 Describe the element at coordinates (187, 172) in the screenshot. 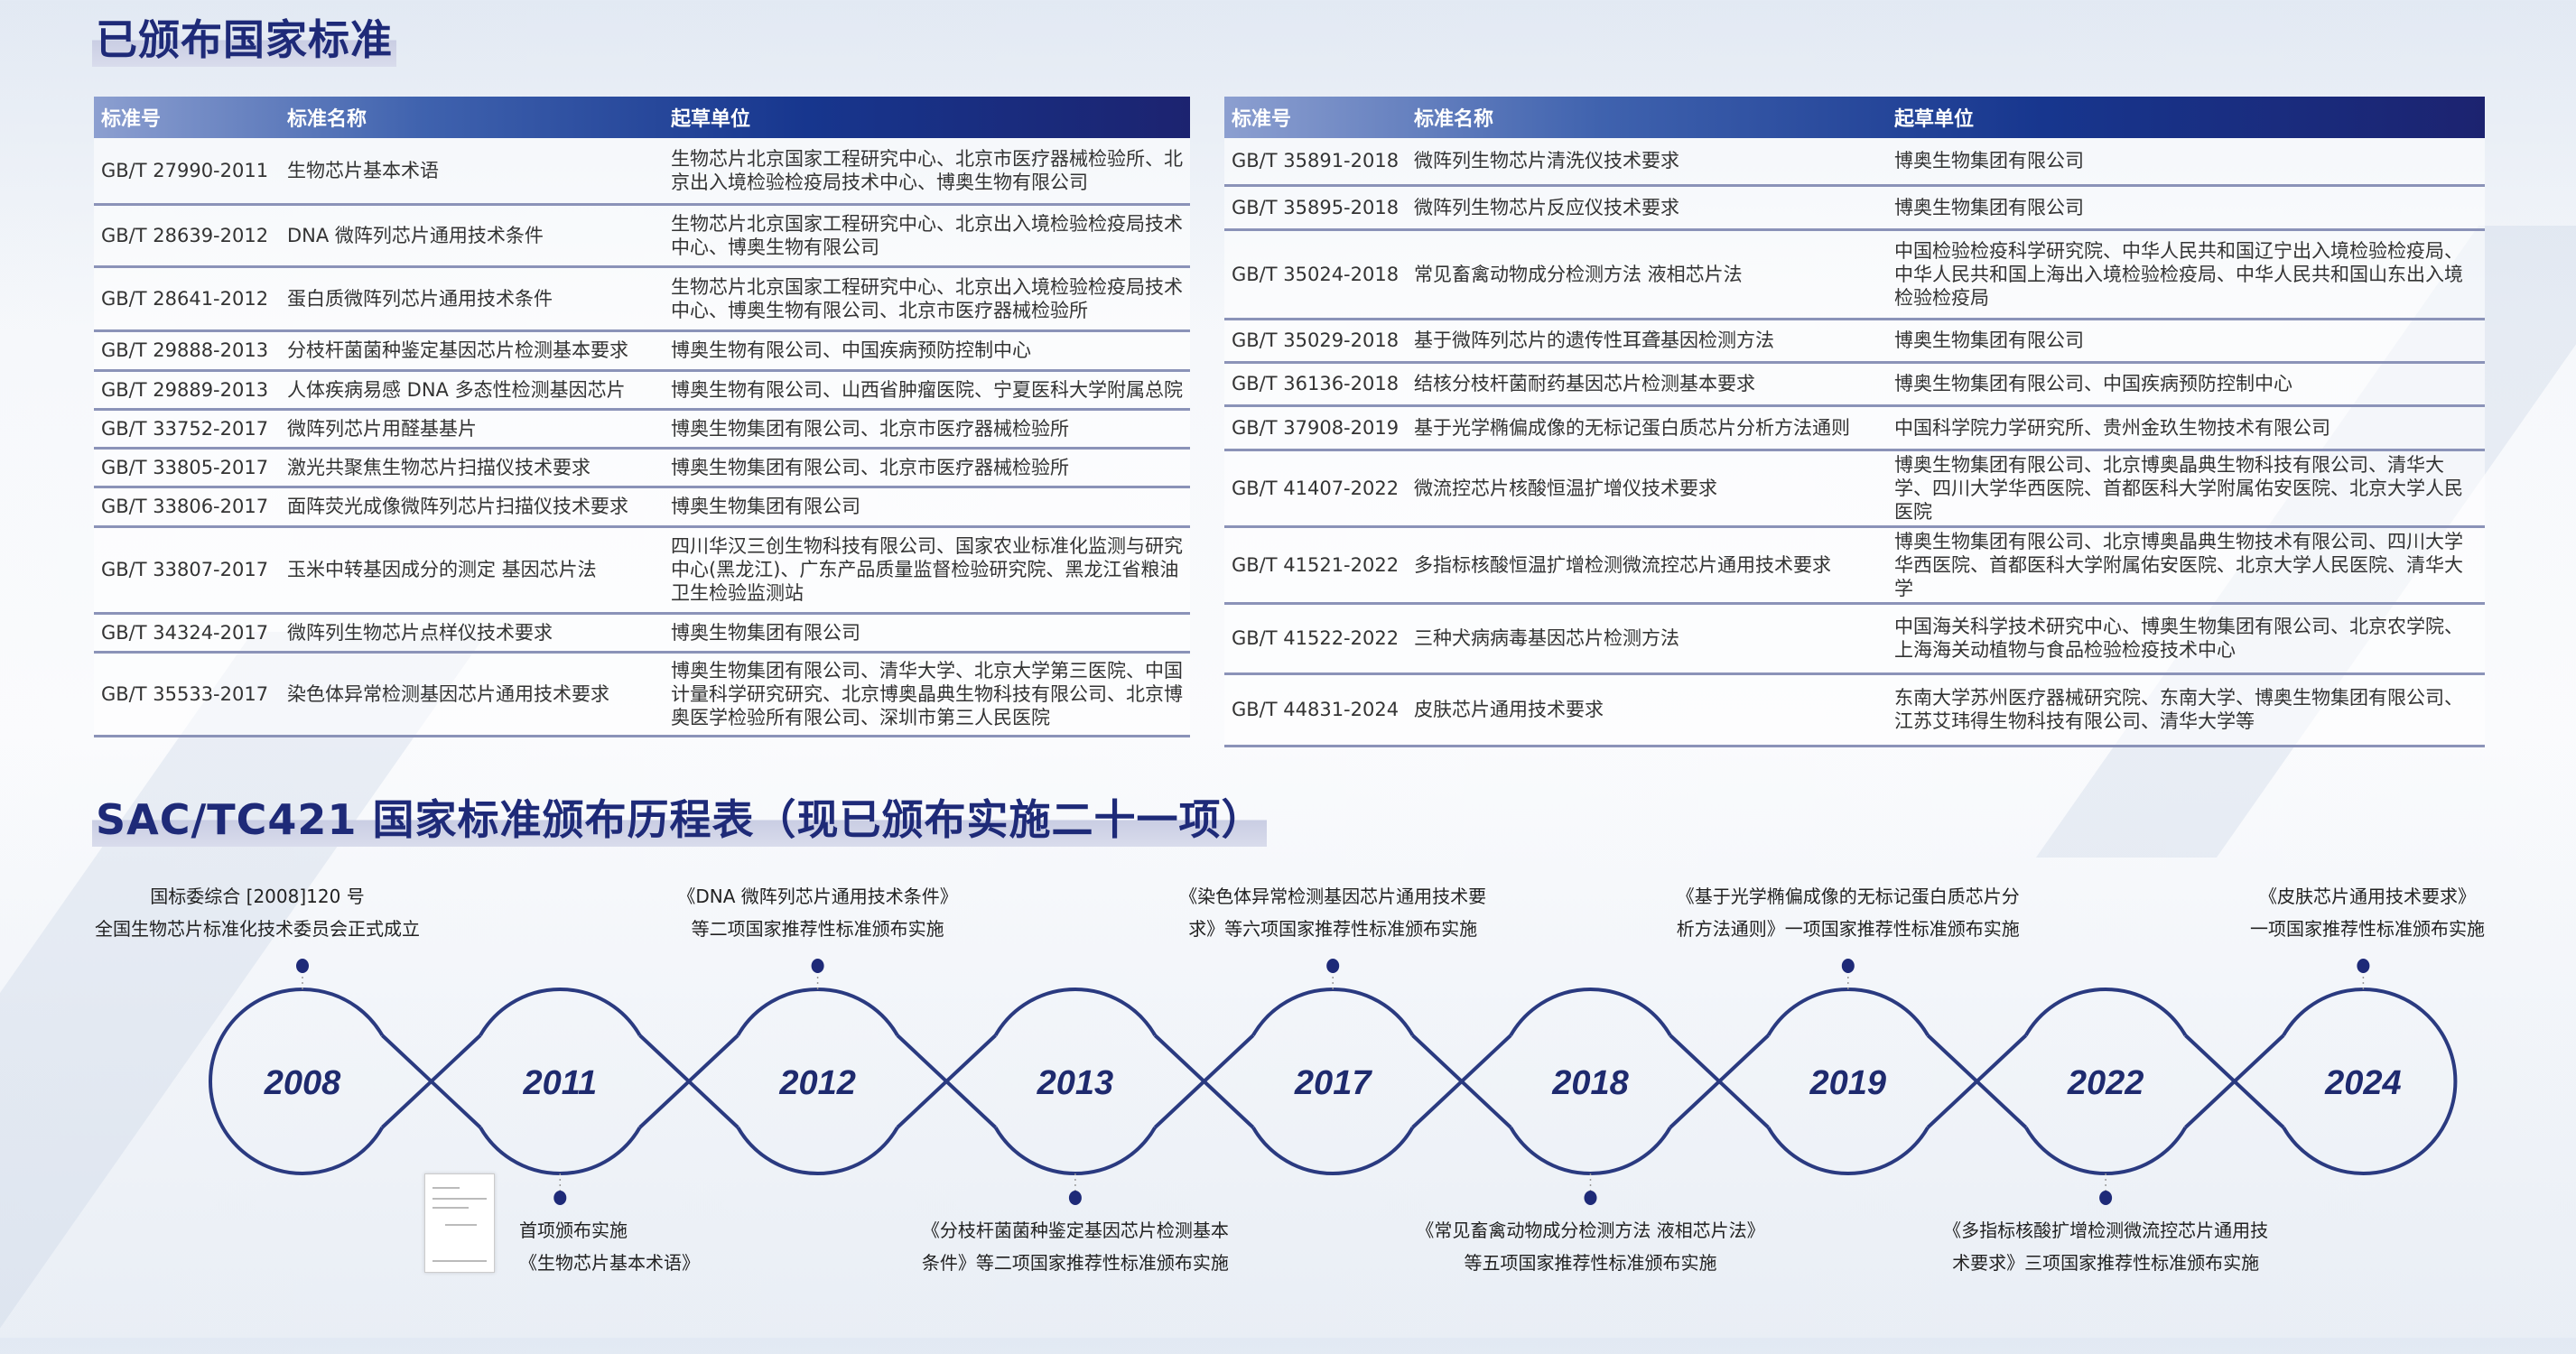

I see `cell-standard-no: GB/T 27990-2011` at that location.